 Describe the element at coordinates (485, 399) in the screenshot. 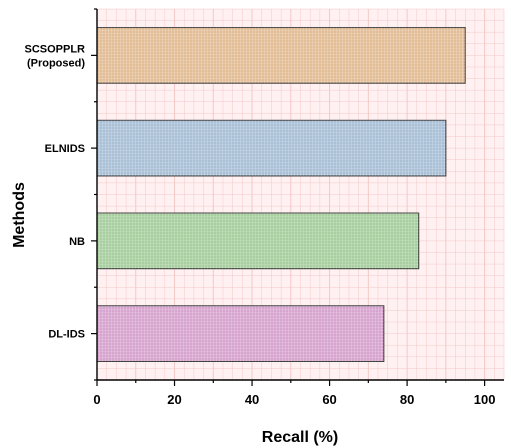

I see `x-tick-label: 100` at that location.